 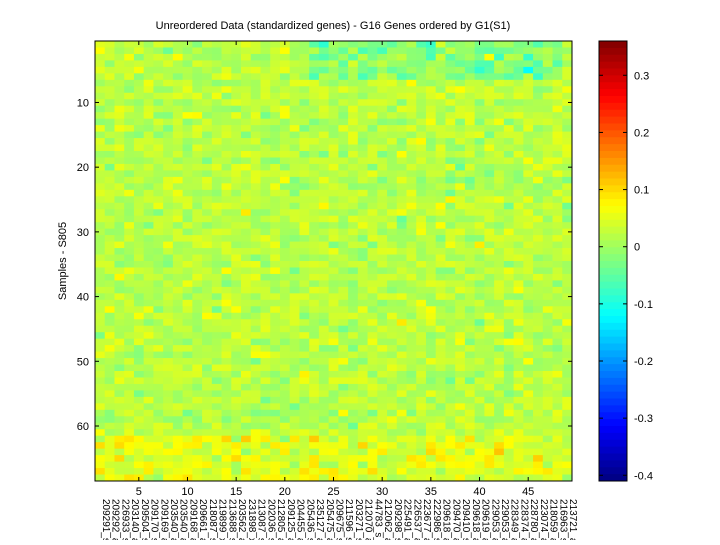 What do you see at coordinates (613, 450) in the screenshot?
I see `colorbar-segment` at bounding box center [613, 450].